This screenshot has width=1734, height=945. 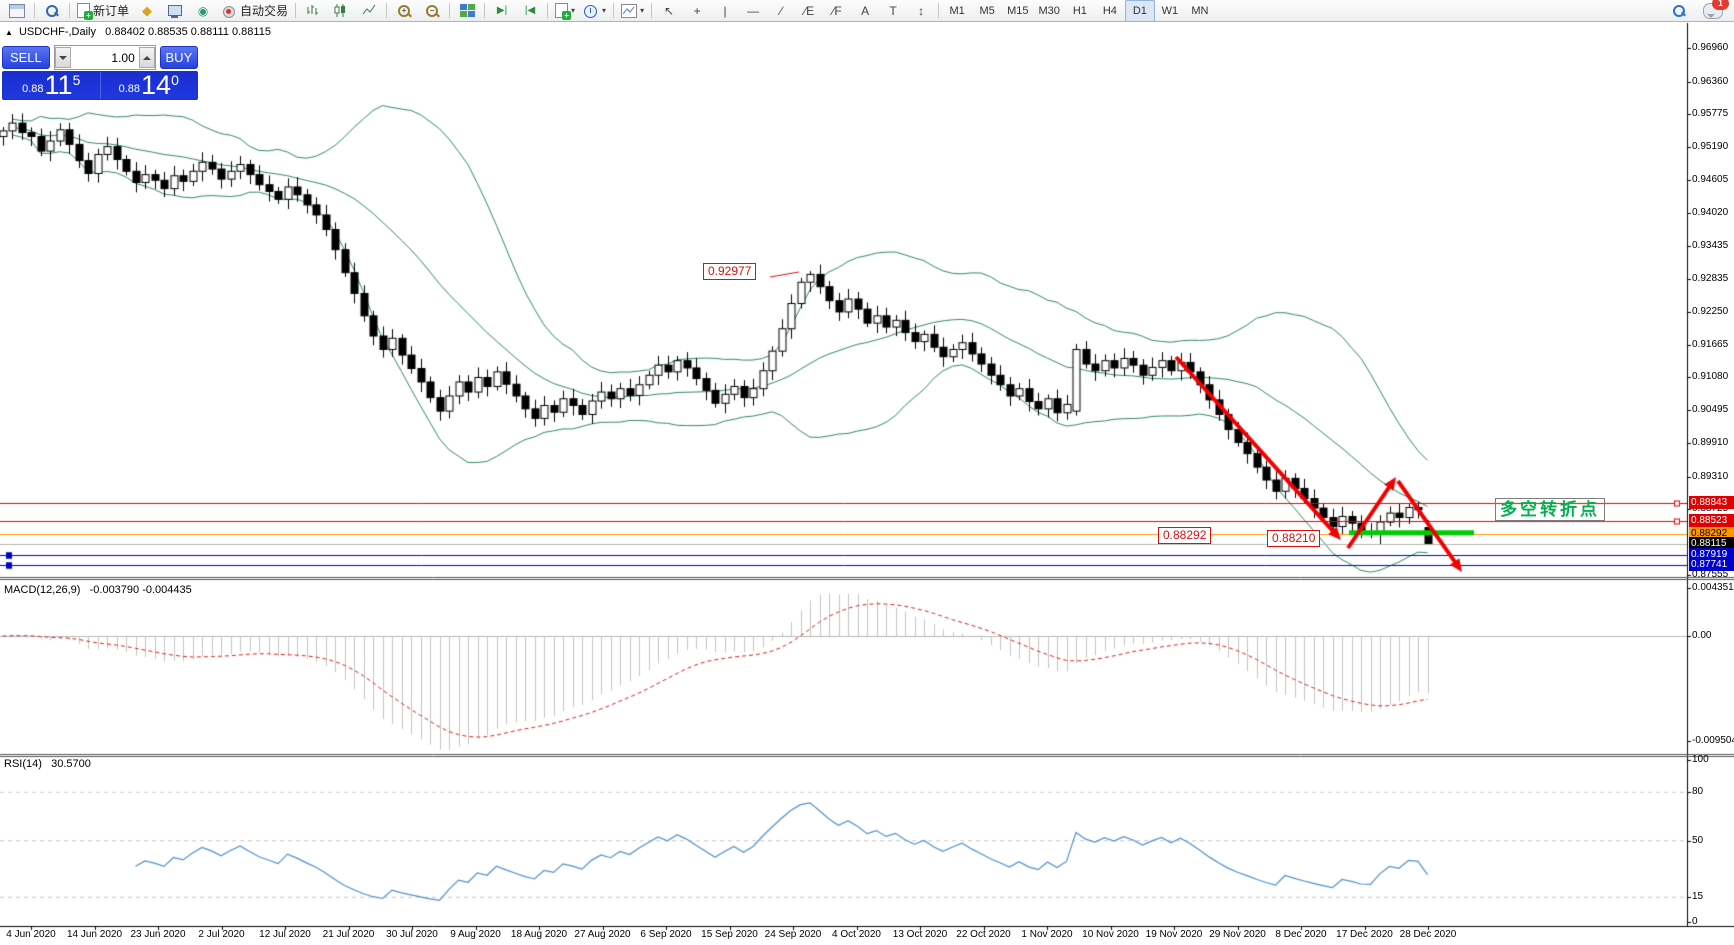 I want to click on timeframe-mn: MN, so click(x=1200, y=10).